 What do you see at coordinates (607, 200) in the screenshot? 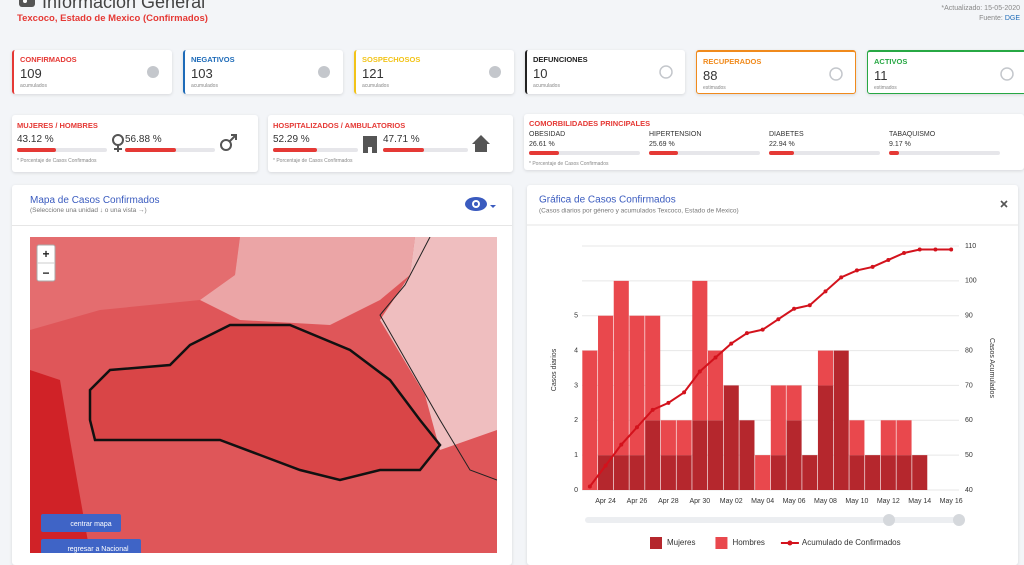
I see `chart-title: Gráfica de Casos Confirmados` at bounding box center [607, 200].